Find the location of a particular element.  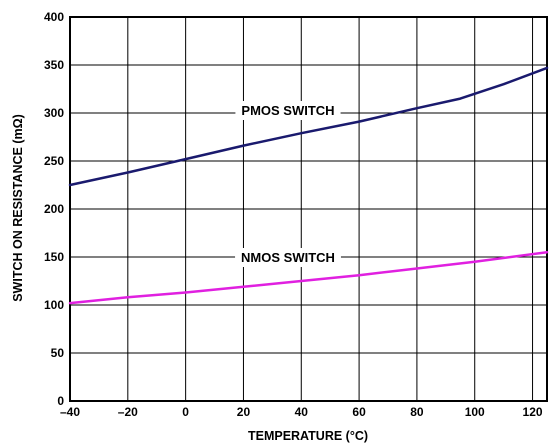

x-tick-label: 40 is located at coordinates (302, 412).